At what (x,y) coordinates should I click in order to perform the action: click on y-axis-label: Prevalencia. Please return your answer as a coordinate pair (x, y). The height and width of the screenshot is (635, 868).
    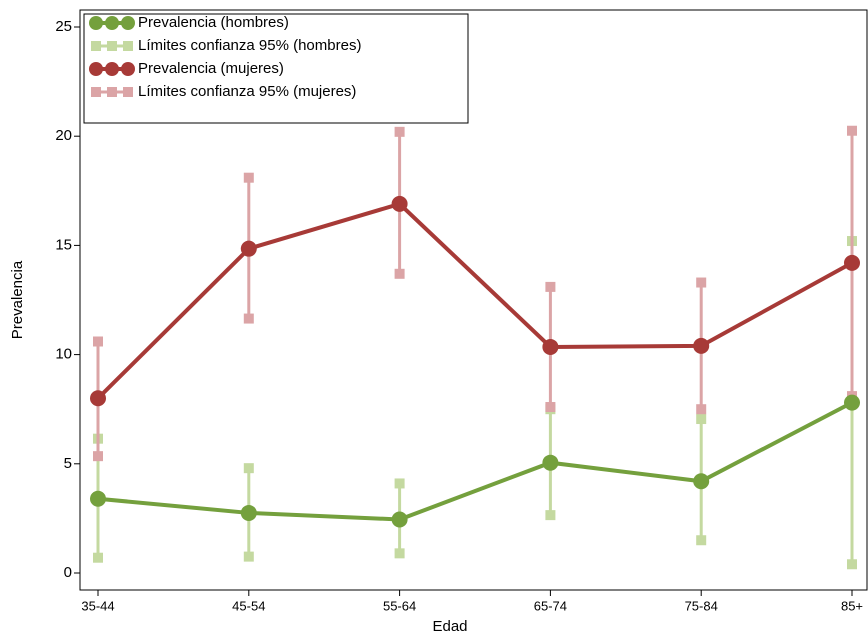
    Looking at the image, I should click on (17, 299).